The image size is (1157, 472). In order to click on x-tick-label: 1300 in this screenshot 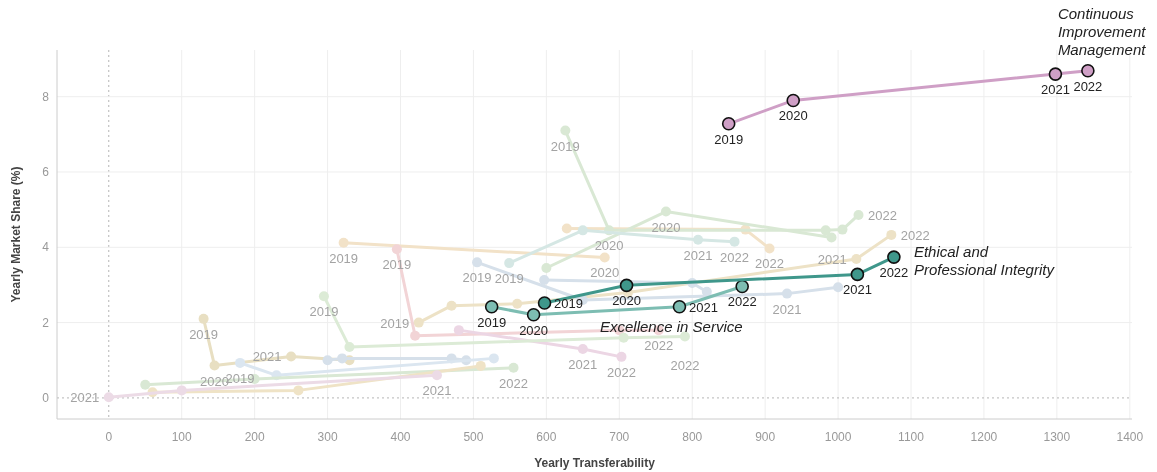, I will do `click(1057, 437)`.